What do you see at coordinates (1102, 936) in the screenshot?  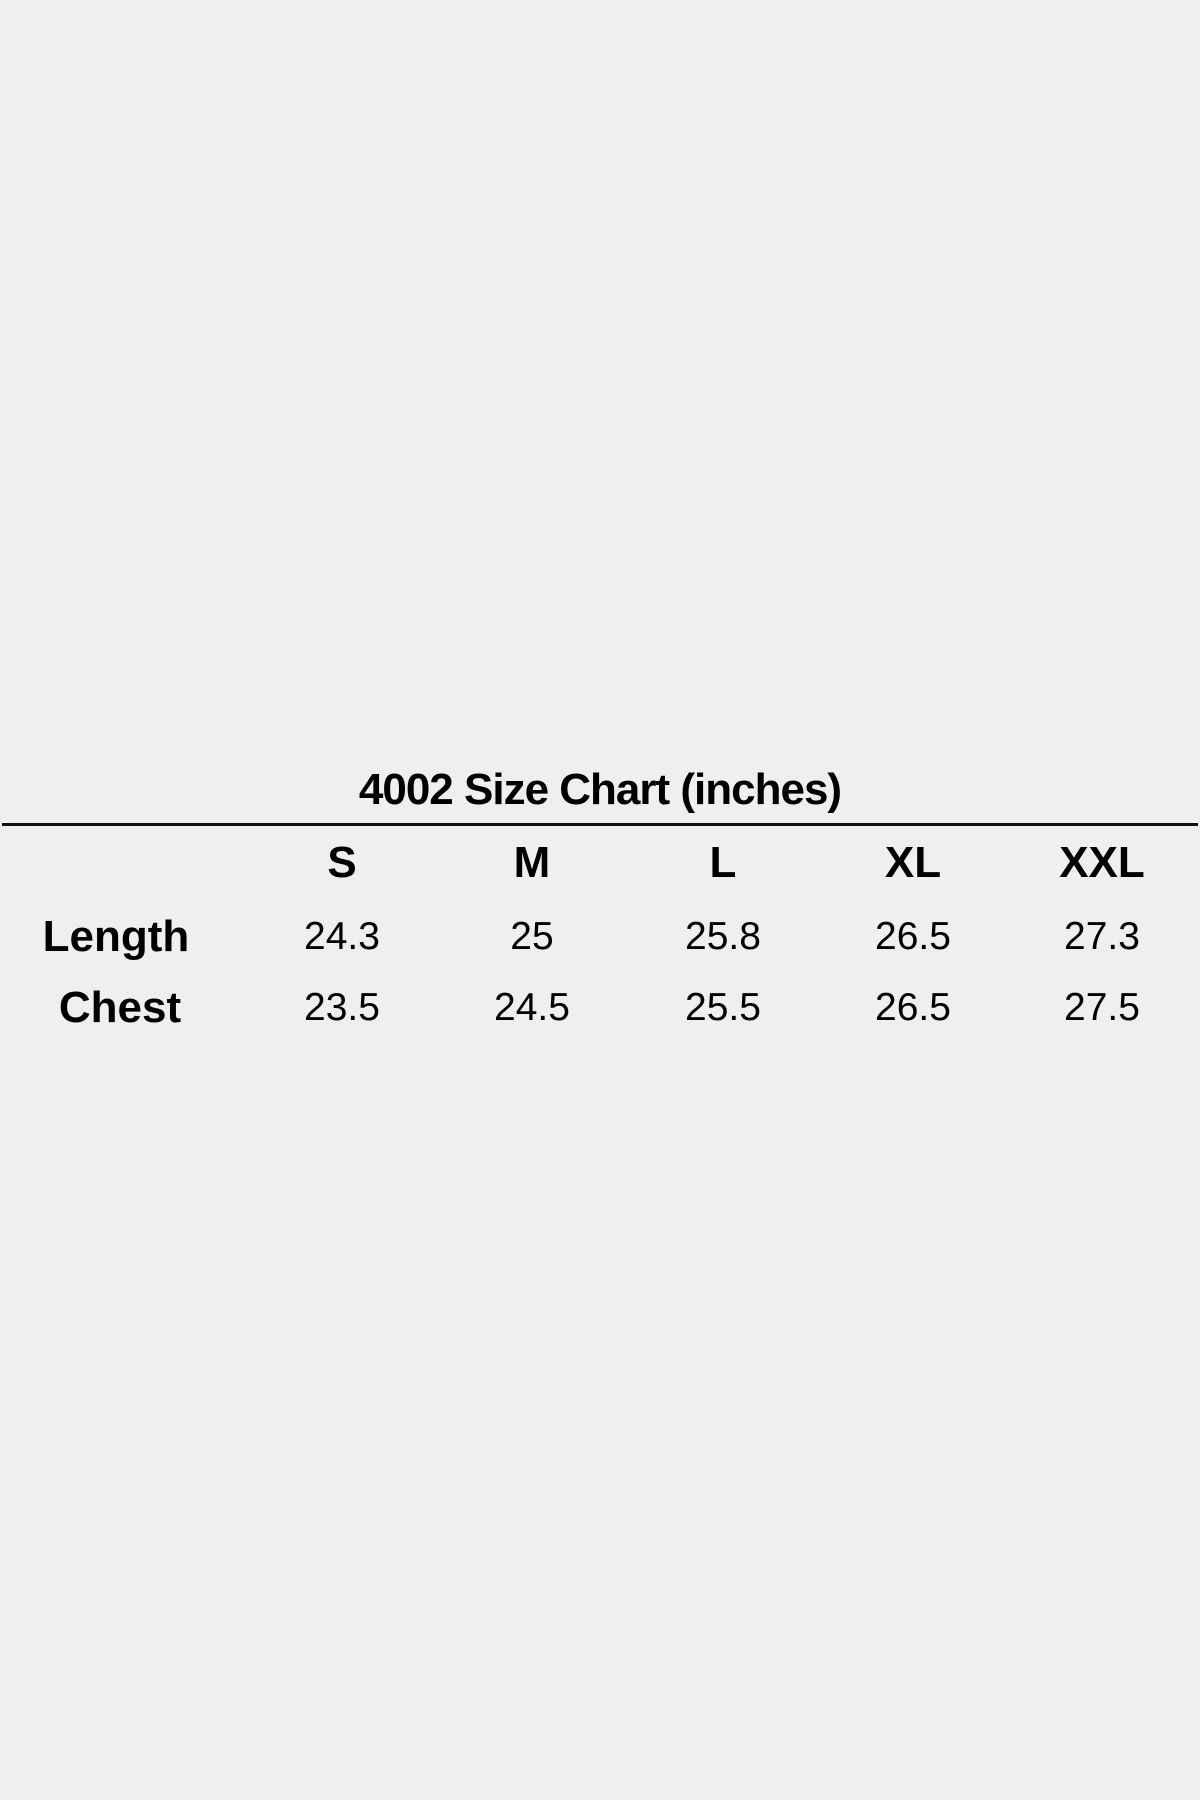 I see `table-cell: 27.3` at bounding box center [1102, 936].